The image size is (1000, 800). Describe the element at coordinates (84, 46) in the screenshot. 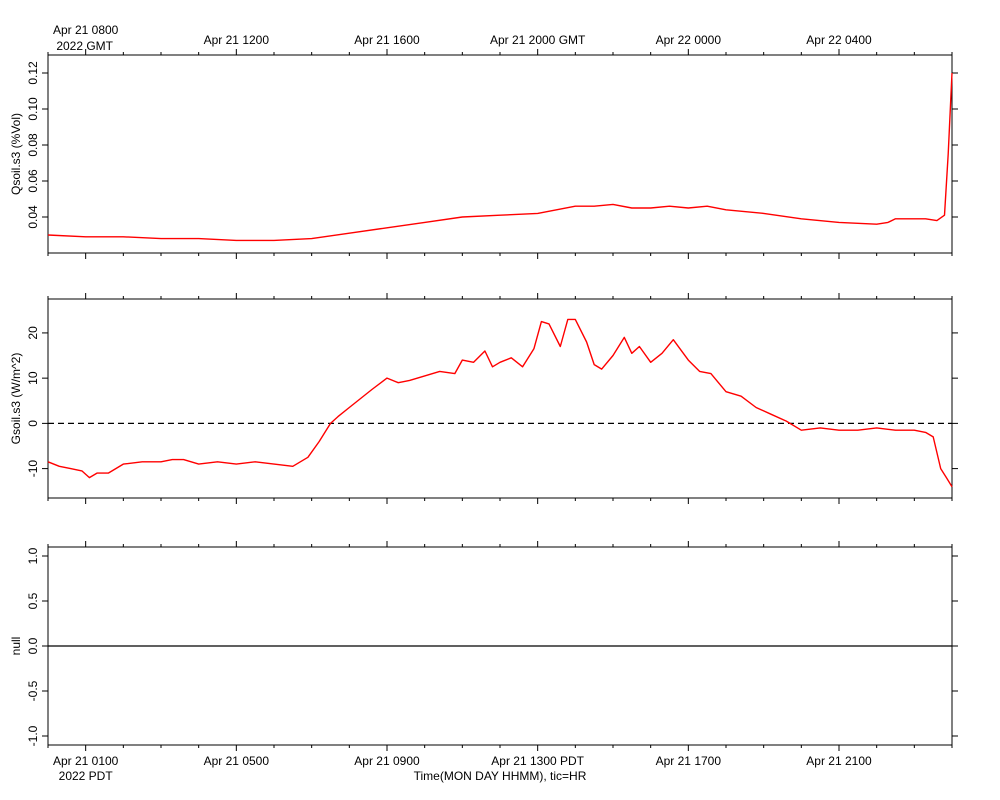

I see `top-year-label: 2022 GMT` at that location.